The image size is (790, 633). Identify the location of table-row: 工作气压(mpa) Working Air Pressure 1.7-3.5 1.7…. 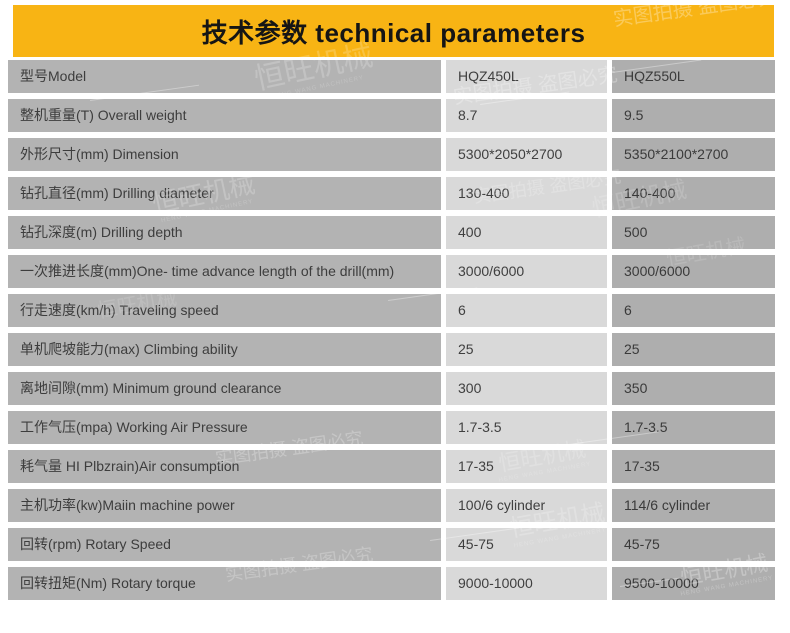
(391, 427).